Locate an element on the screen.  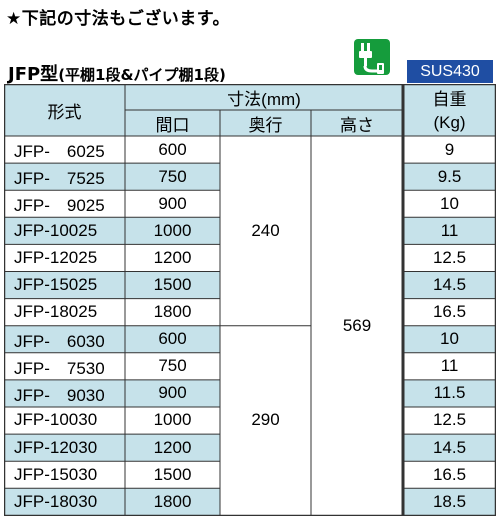
model-cell: JFP-10030 is located at coordinates (56, 420).